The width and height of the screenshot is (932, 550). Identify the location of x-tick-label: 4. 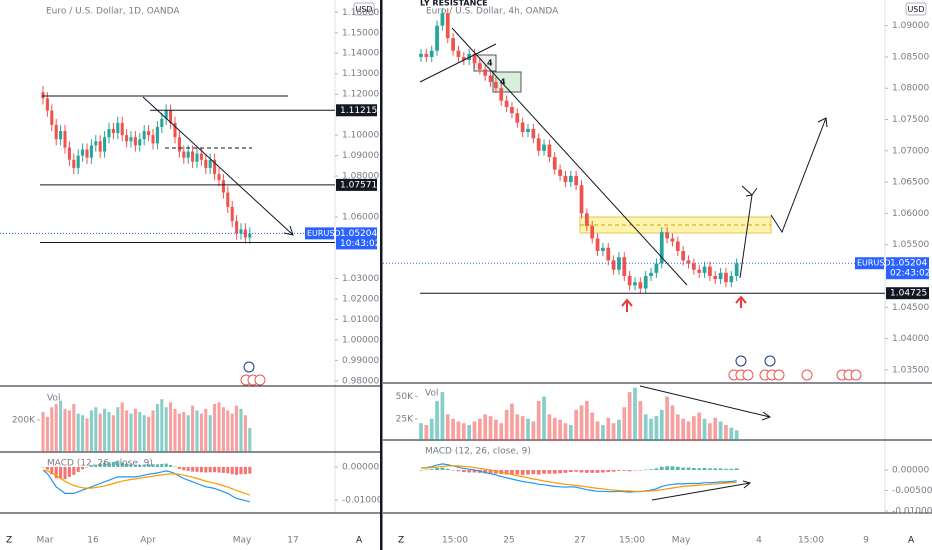
(759, 541).